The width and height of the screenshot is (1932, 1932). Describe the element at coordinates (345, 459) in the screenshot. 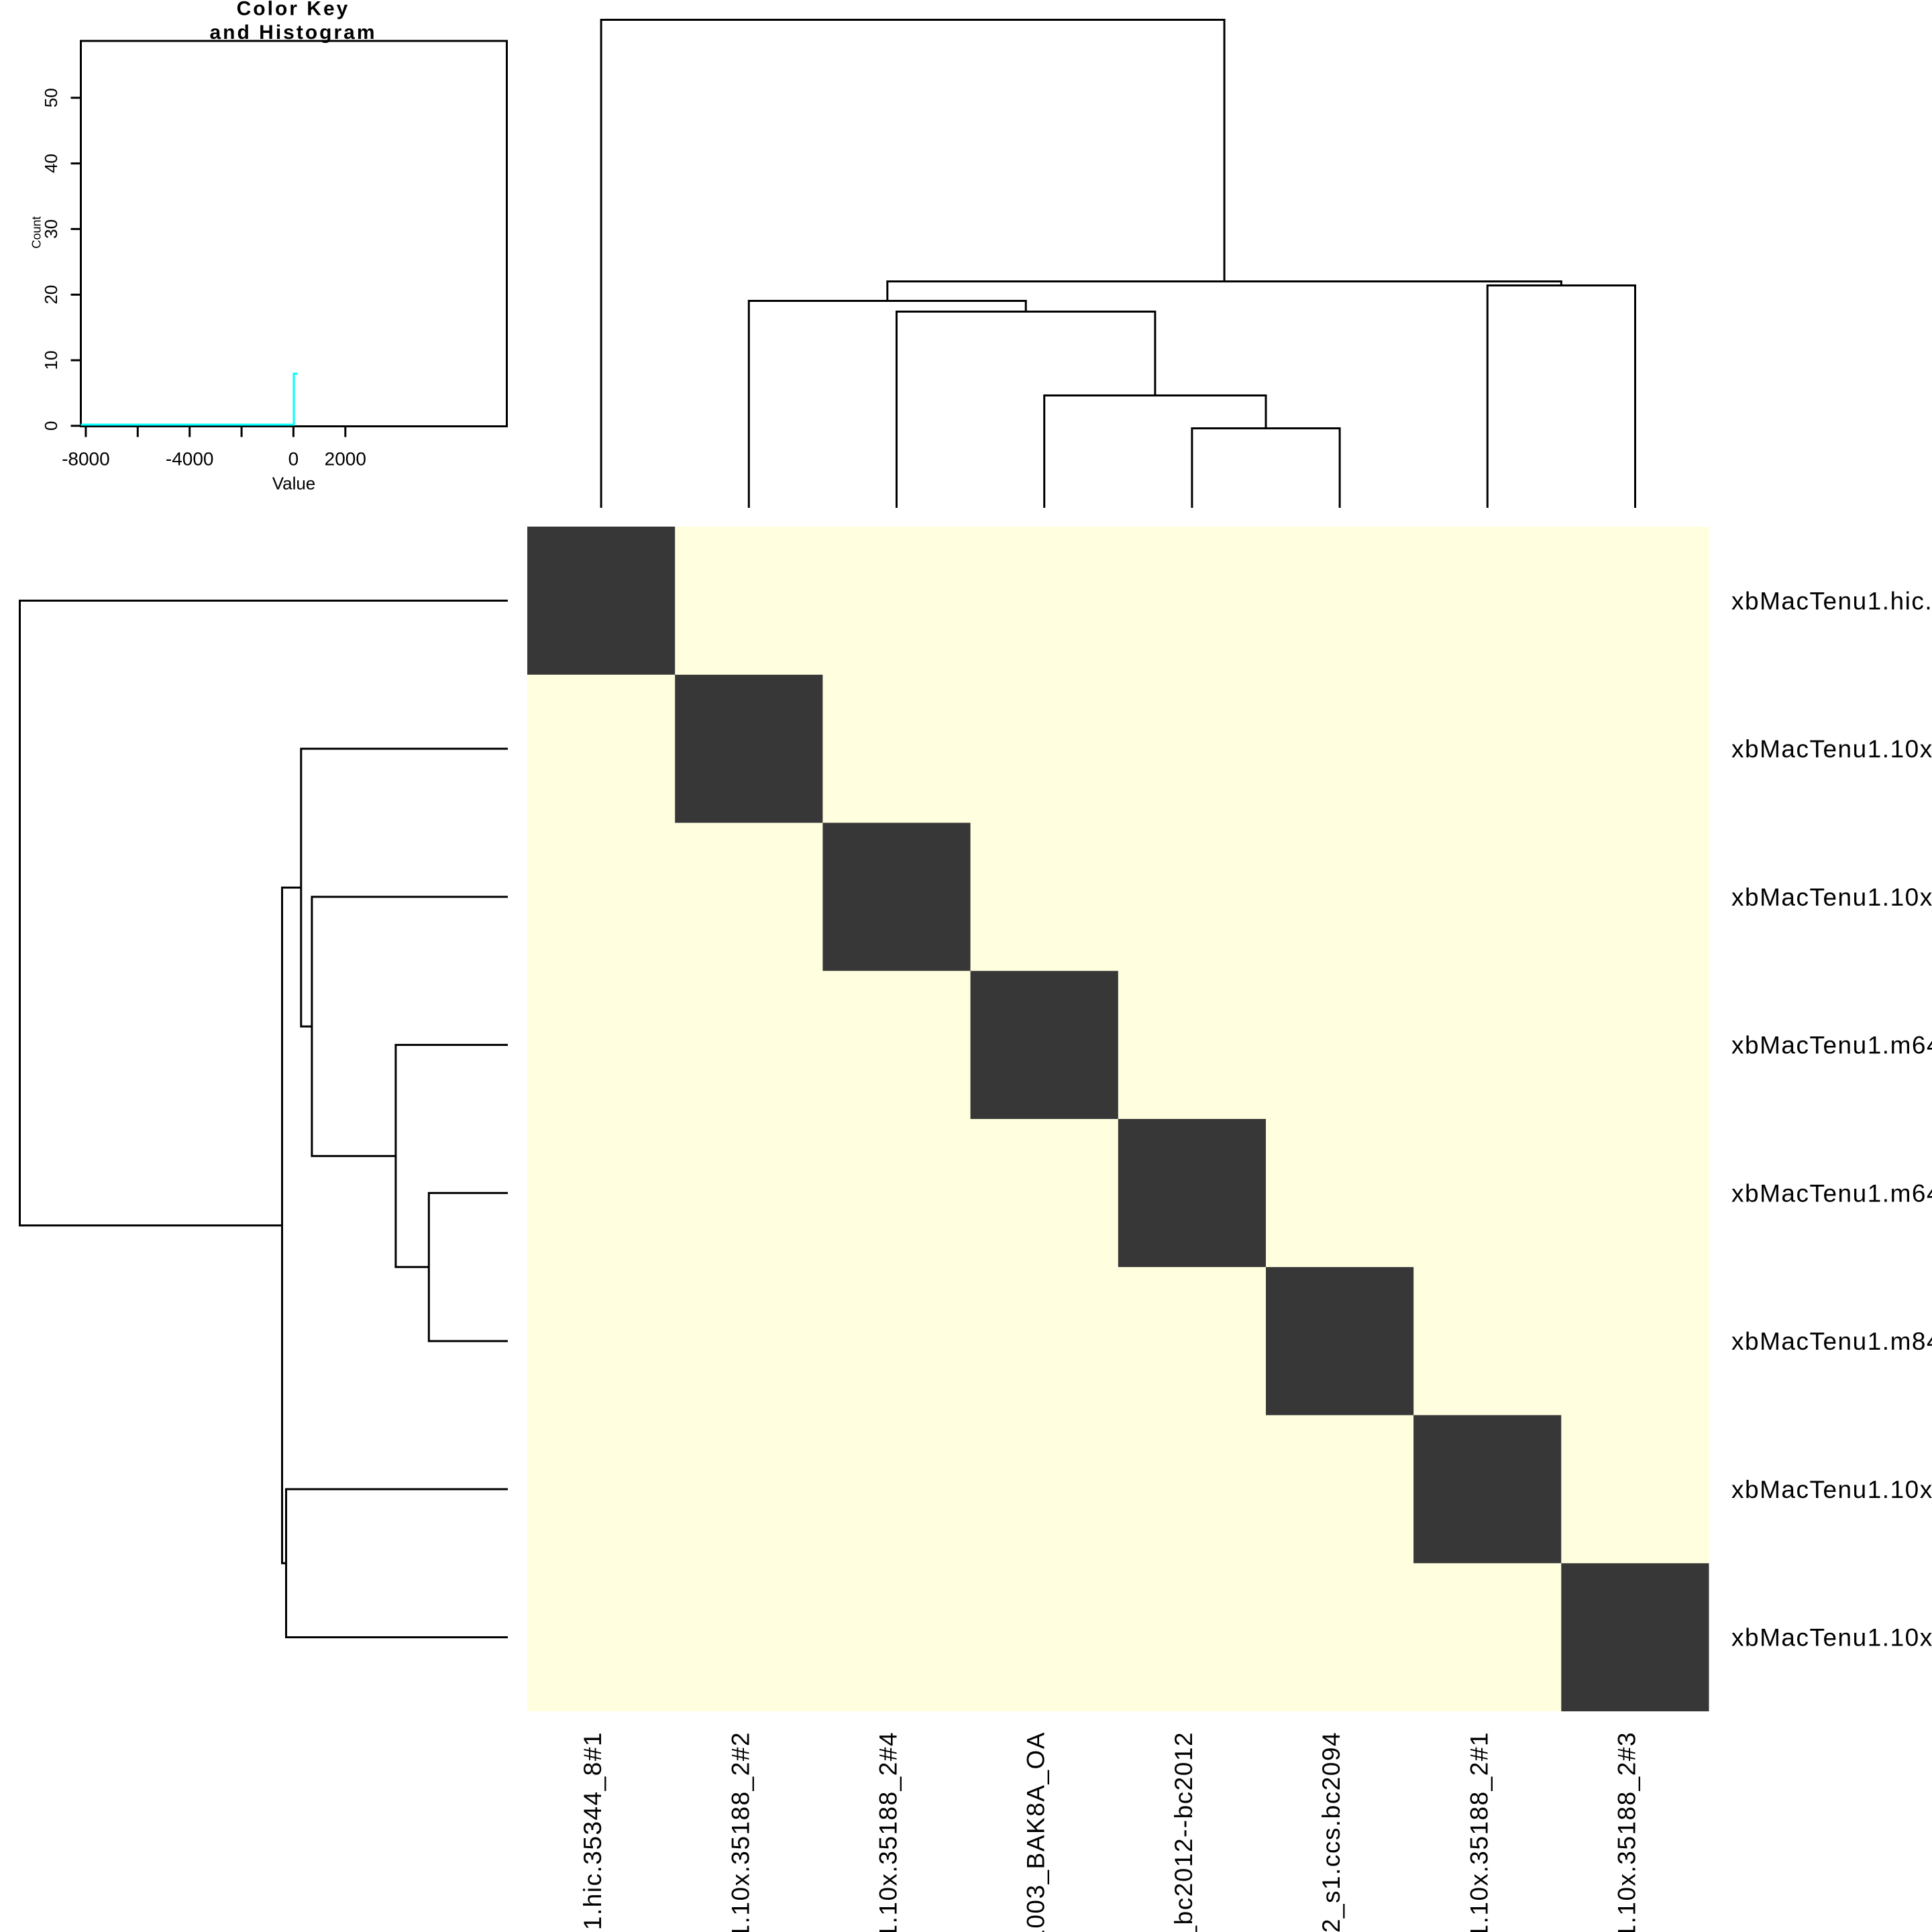

I see `svg-text: 2000` at that location.